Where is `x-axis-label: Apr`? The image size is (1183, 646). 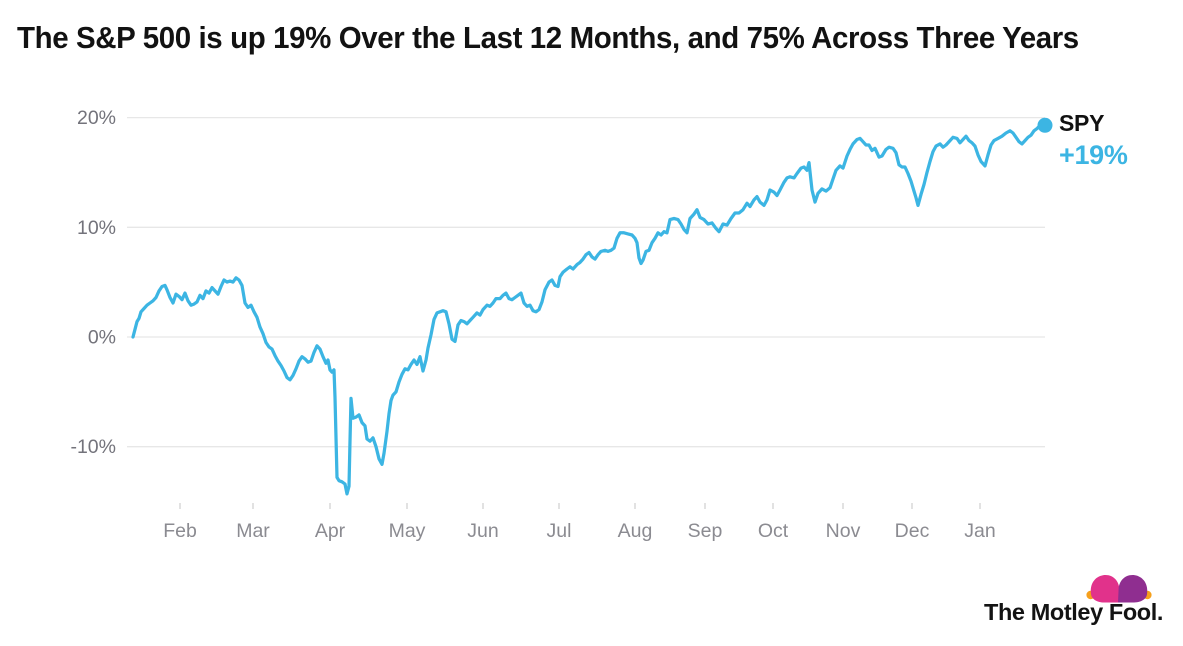 x-axis-label: Apr is located at coordinates (330, 531).